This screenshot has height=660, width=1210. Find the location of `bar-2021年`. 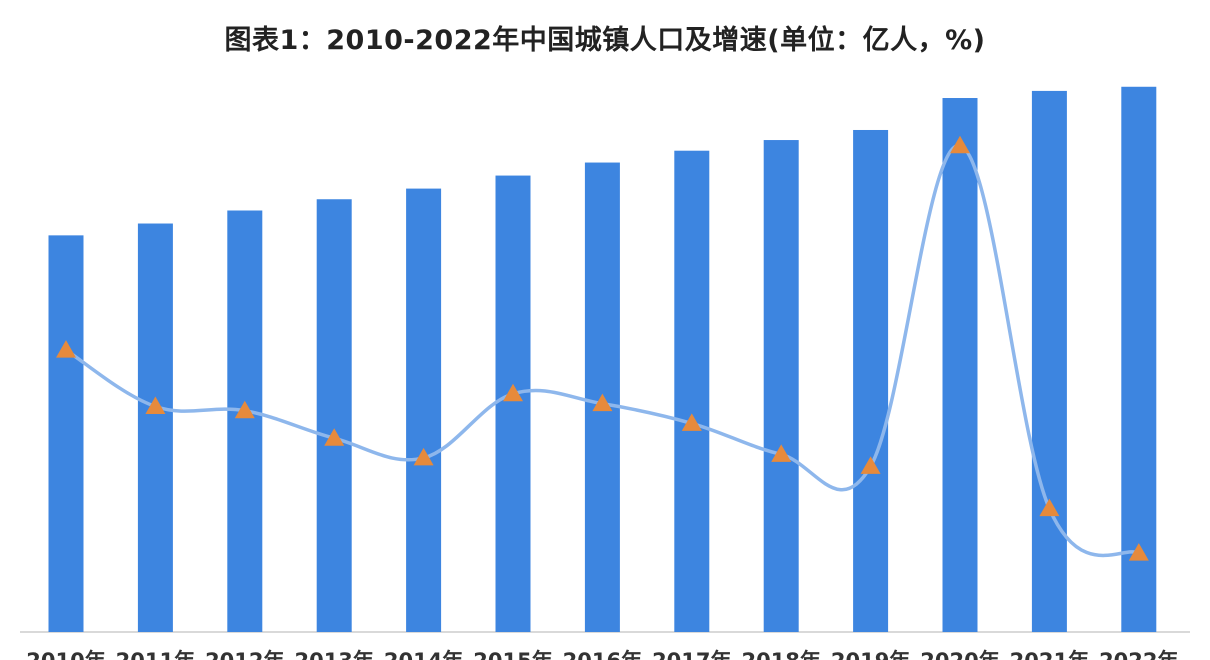

bar-2021年 is located at coordinates (1049, 361).